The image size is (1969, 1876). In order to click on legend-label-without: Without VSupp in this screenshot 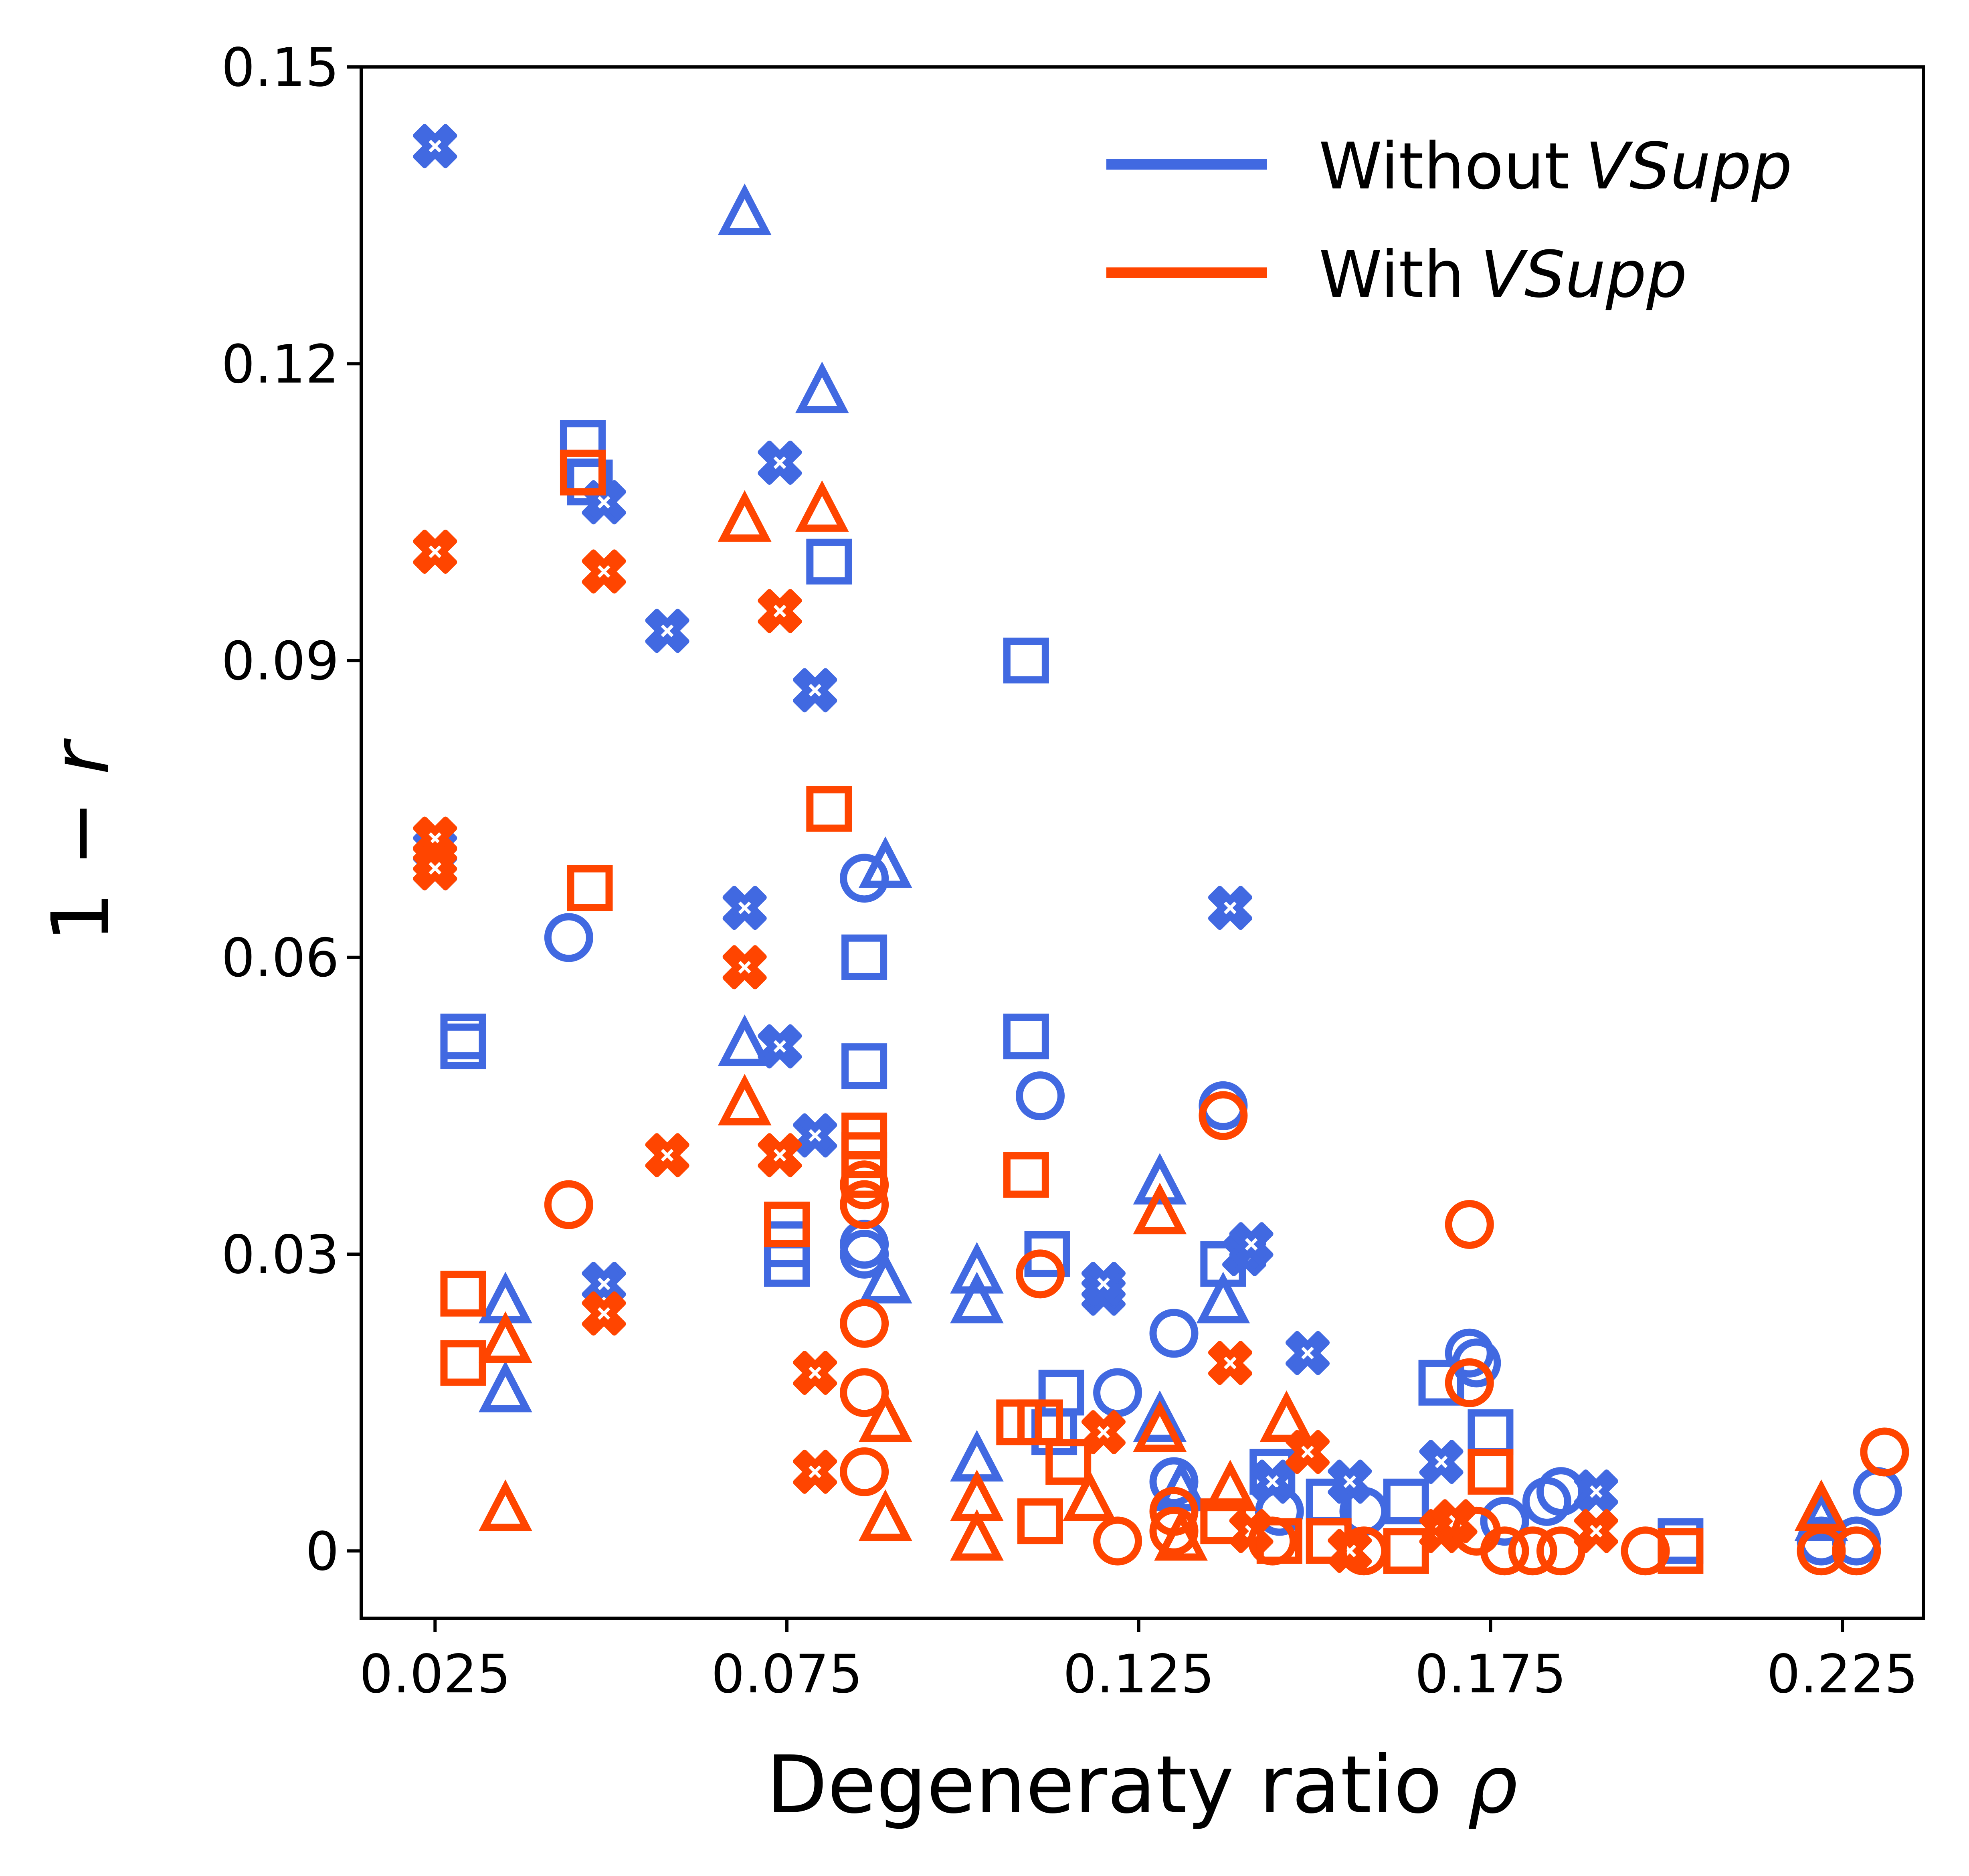, I will do `click(1555, 166)`.